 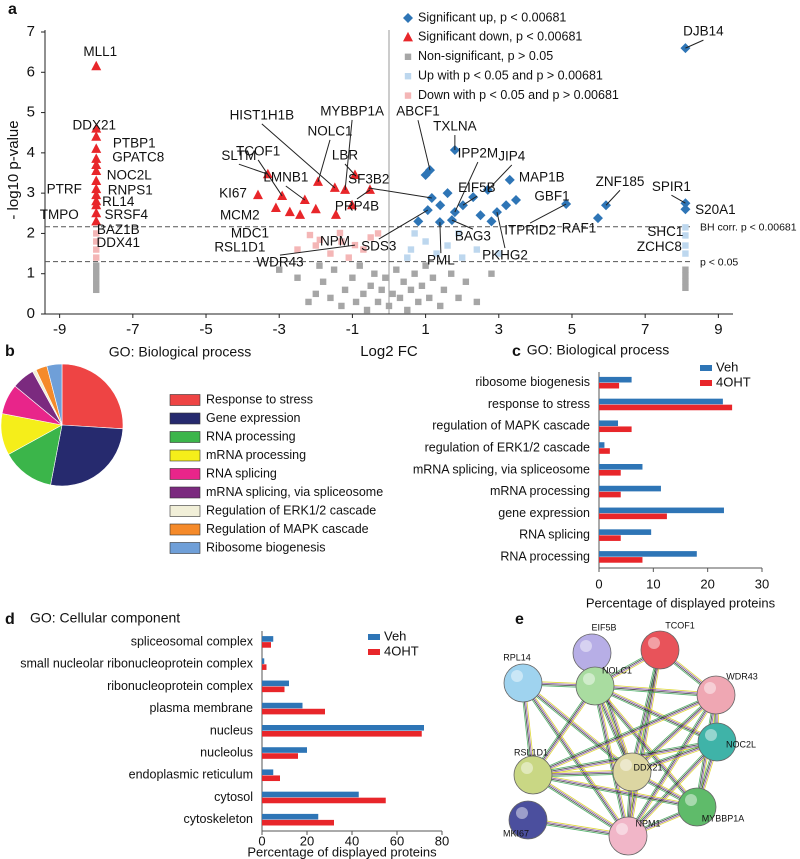 What do you see at coordinates (418, 111) in the screenshot?
I see `point-label: ABCF1` at bounding box center [418, 111].